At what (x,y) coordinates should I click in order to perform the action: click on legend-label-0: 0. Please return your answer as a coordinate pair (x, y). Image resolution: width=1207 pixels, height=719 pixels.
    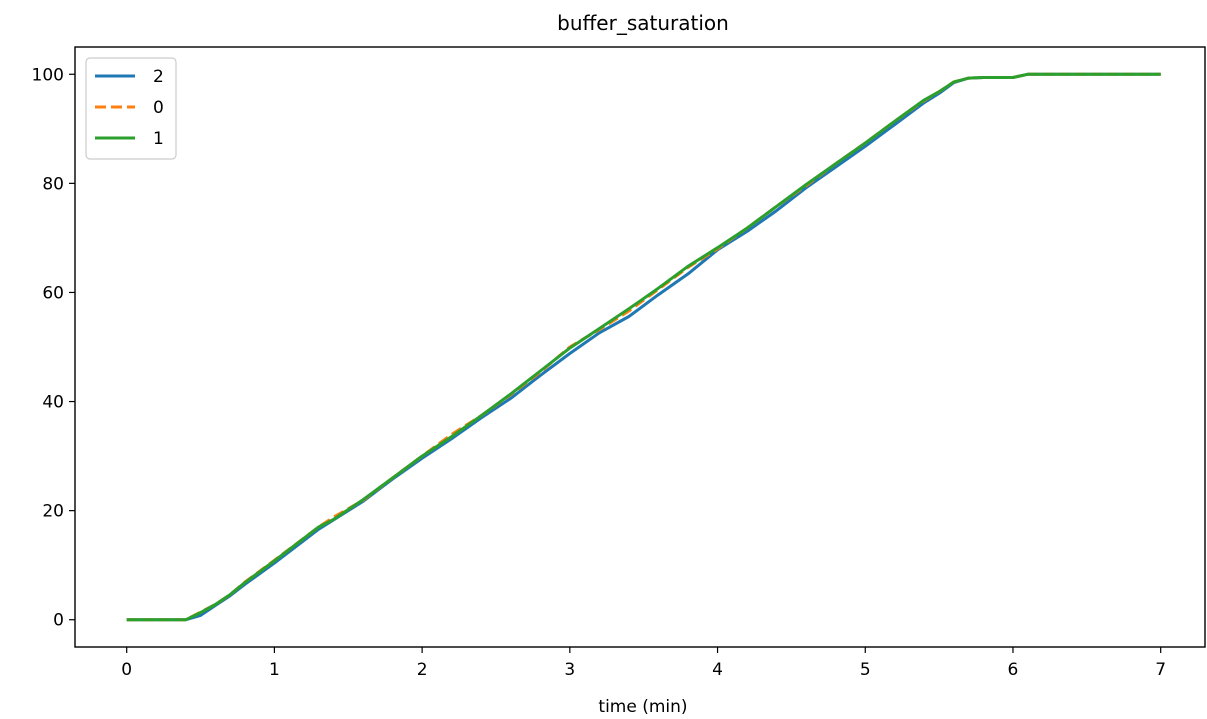
    Looking at the image, I should click on (158, 108).